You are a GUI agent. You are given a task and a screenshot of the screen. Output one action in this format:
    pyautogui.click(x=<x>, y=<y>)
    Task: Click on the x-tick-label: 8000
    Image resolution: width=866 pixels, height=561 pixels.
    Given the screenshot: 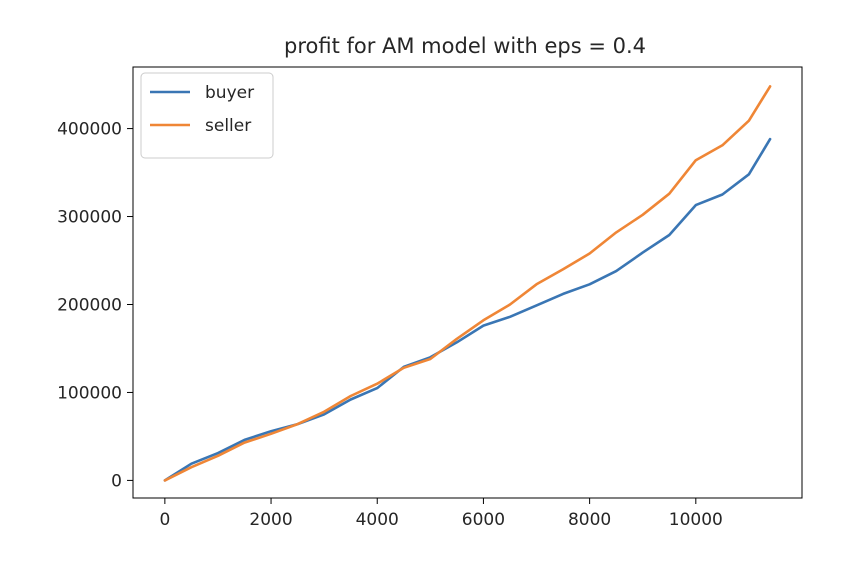 What is the action you would take?
    pyautogui.click(x=589, y=520)
    